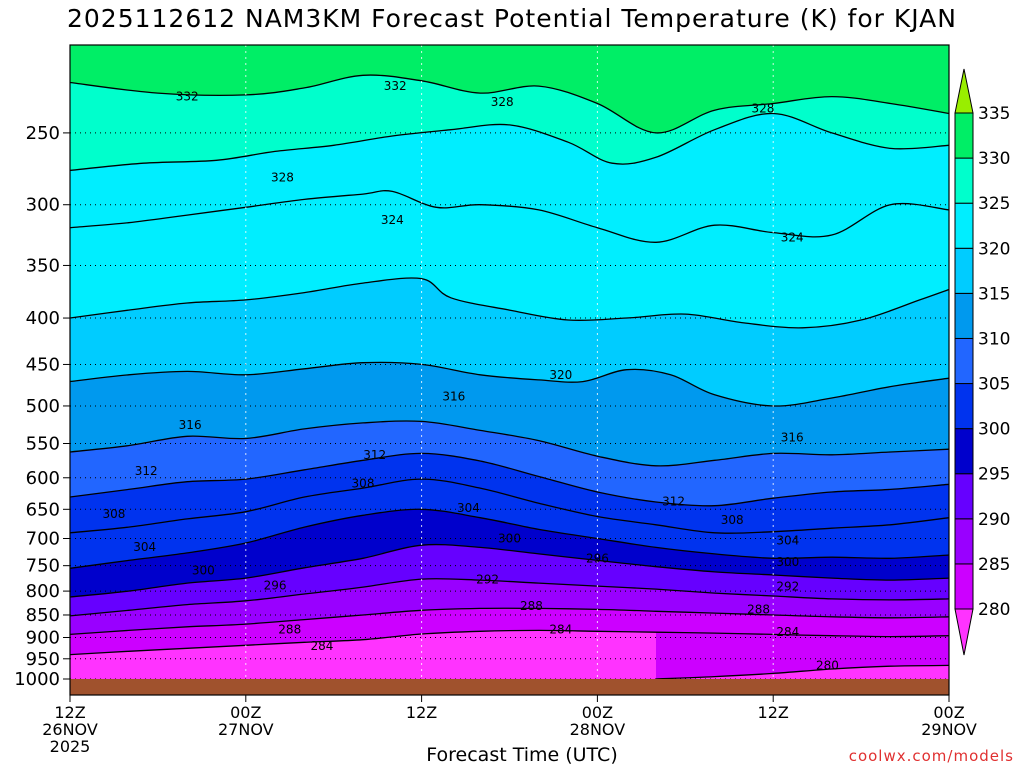 This screenshot has width=1024, height=768. I want to click on y-tick-label: 250, so click(43, 133).